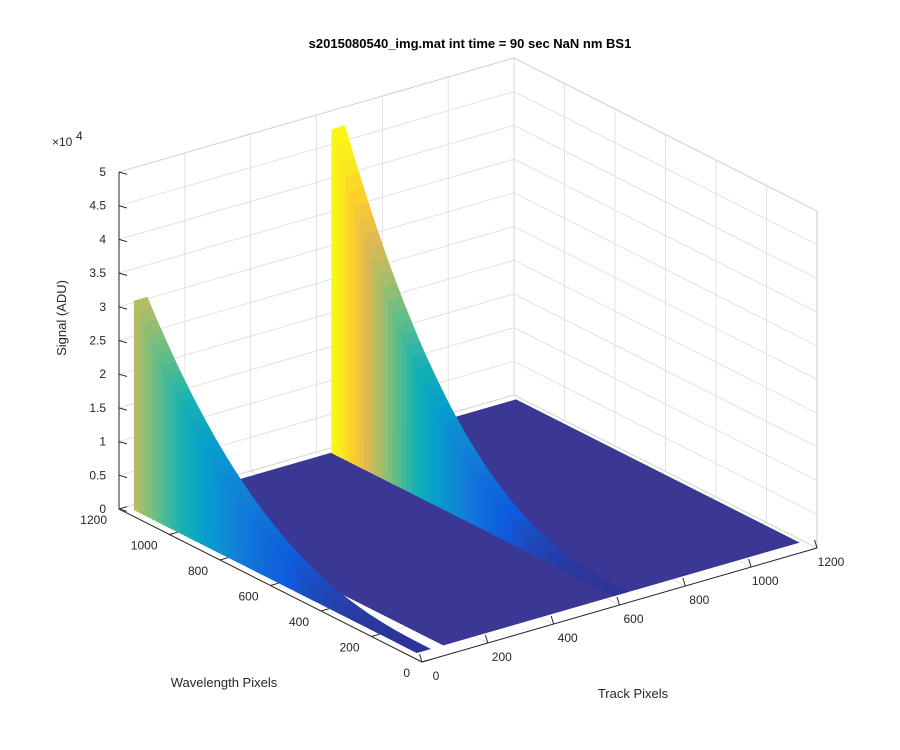 The width and height of the screenshot is (900, 750). What do you see at coordinates (102, 509) in the screenshot?
I see `z-tick-label: 0` at bounding box center [102, 509].